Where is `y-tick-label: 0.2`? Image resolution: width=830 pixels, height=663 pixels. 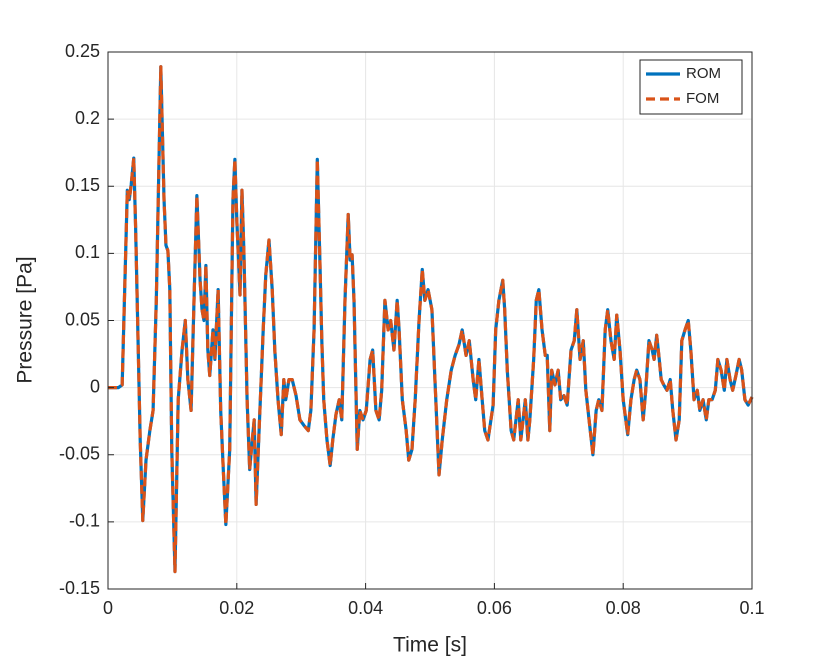
y-tick-label: 0.2 is located at coordinates (87, 118).